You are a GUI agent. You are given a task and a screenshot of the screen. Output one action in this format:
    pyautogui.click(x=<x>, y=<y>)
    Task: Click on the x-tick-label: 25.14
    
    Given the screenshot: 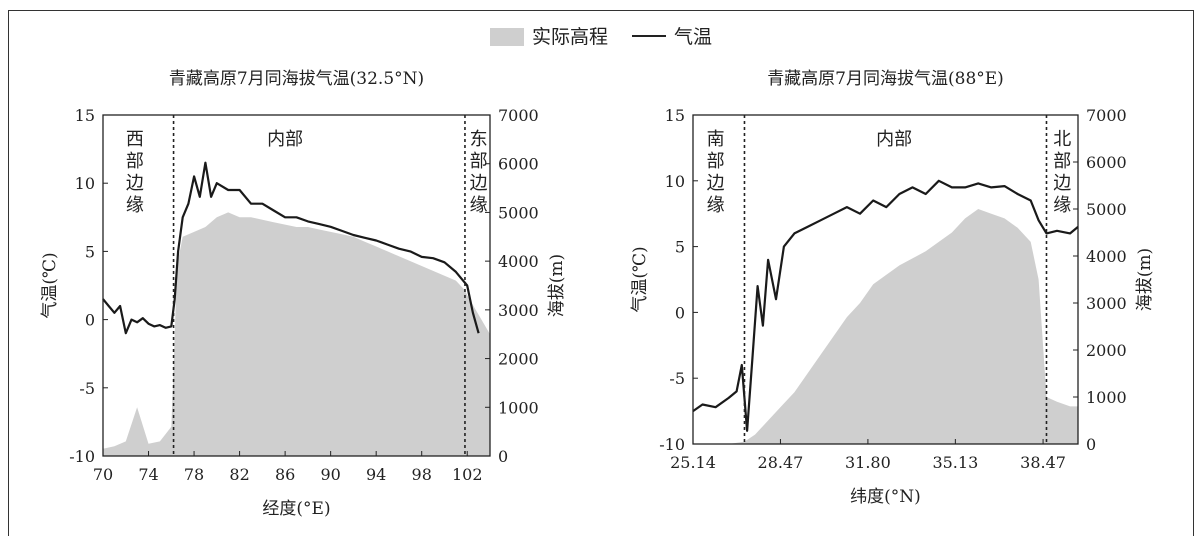 What is the action you would take?
    pyautogui.click(x=693, y=462)
    